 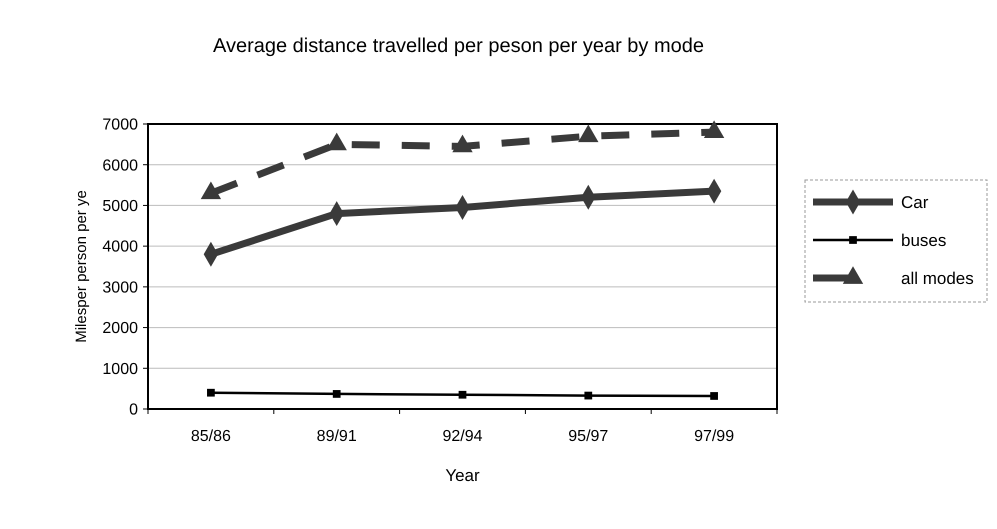 What do you see at coordinates (937, 278) in the screenshot?
I see `legend-label: all modes` at bounding box center [937, 278].